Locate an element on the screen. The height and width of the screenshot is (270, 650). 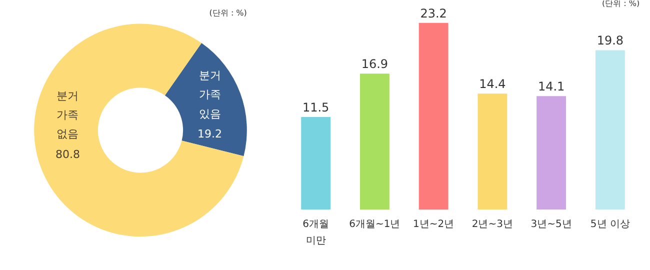
slice-label: 분거 가족 없음 is located at coordinates (67, 115).